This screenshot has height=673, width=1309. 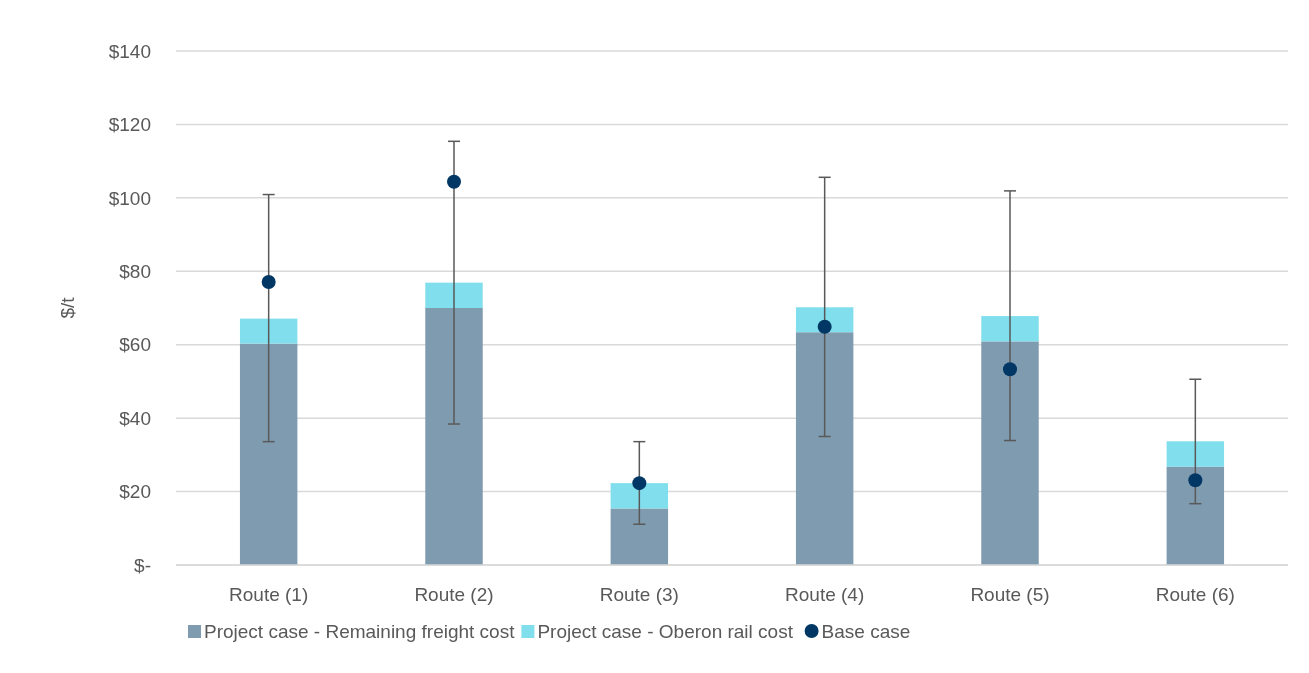 What do you see at coordinates (129, 125) in the screenshot?
I see `y-tick-label: $120` at bounding box center [129, 125].